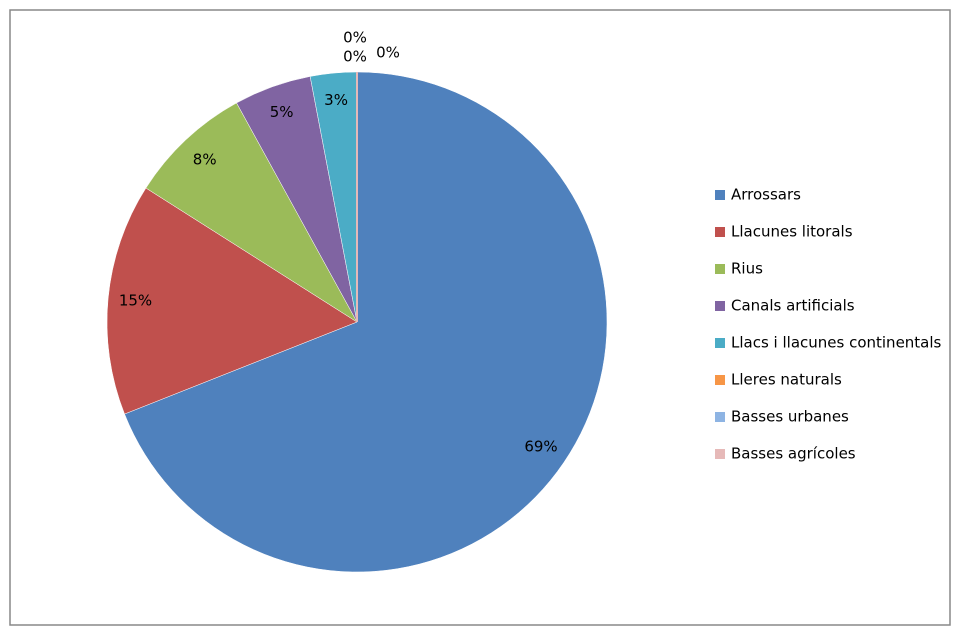 This screenshot has height=628, width=964. Describe the element at coordinates (793, 454) in the screenshot. I see `legend-label: Basses agrícoles` at that location.